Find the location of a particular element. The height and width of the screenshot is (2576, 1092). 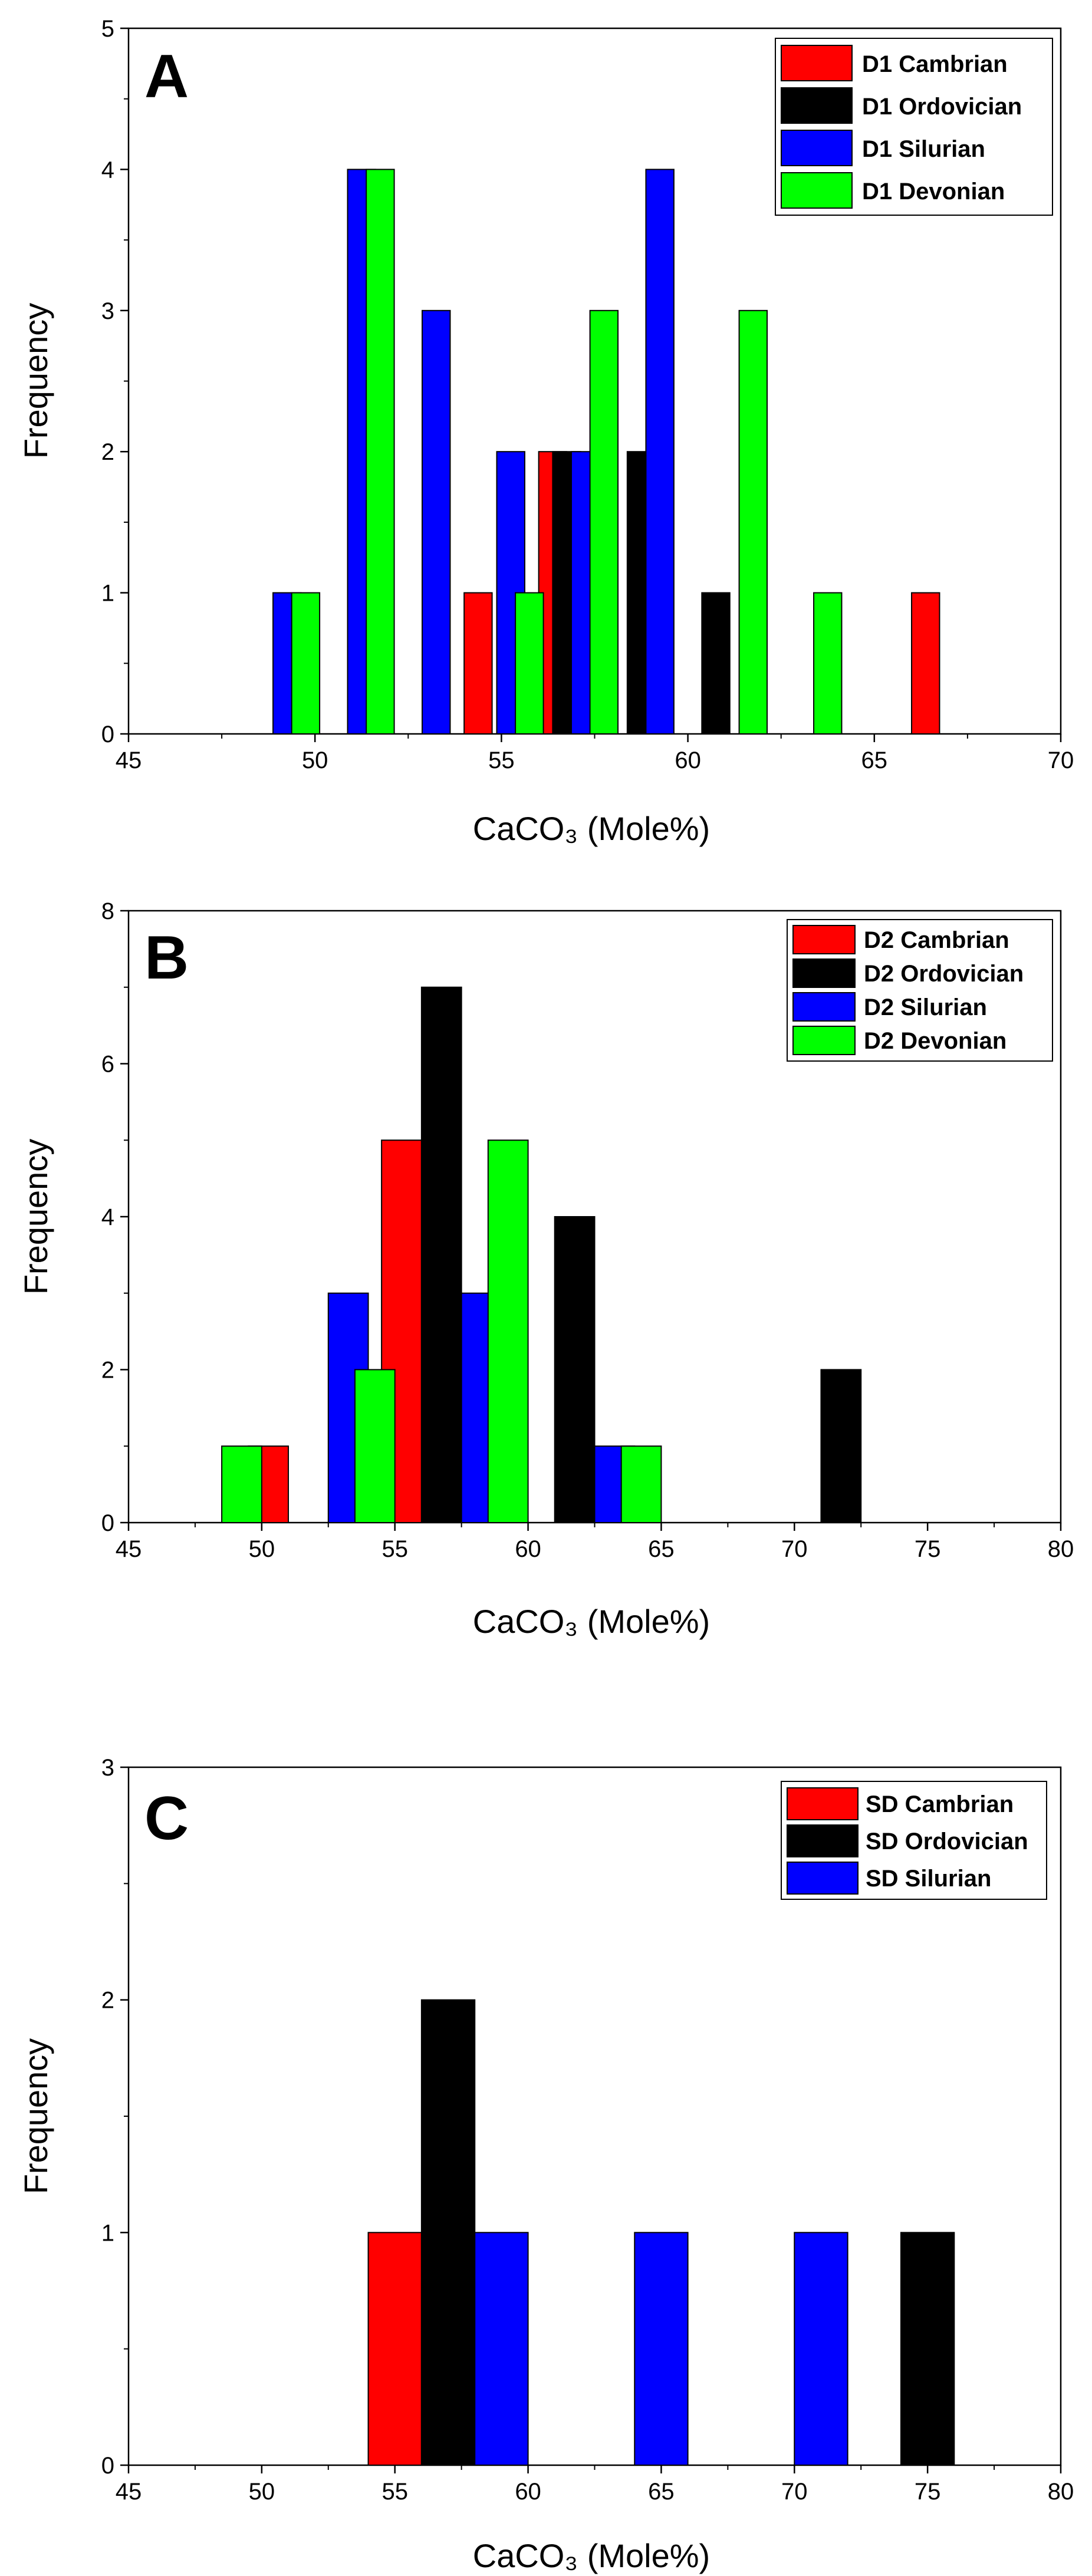

legend-label: D1 Silurian is located at coordinates (924, 149).